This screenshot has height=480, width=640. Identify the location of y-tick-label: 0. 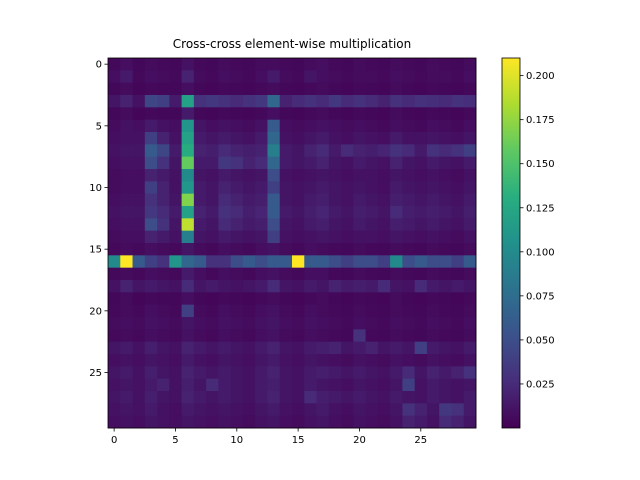
(99, 65).